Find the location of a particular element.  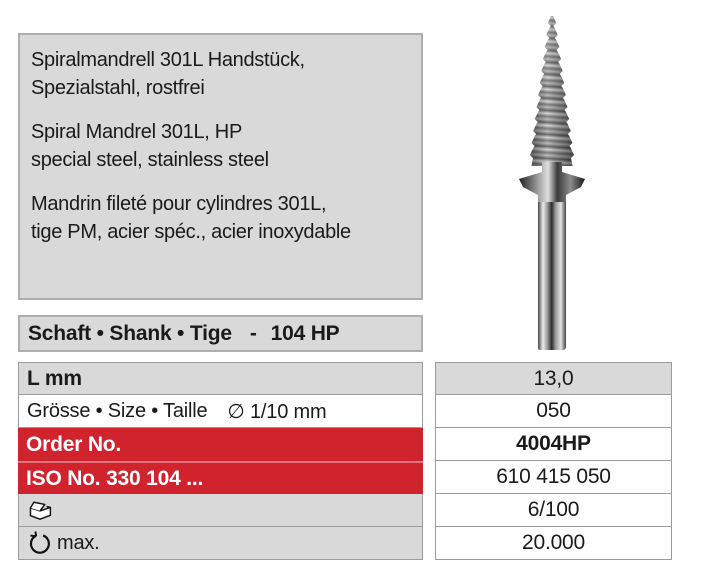

table-row-size: Grösse • Size • Taille ∅ 1/10 mm 050 is located at coordinates (345, 411).